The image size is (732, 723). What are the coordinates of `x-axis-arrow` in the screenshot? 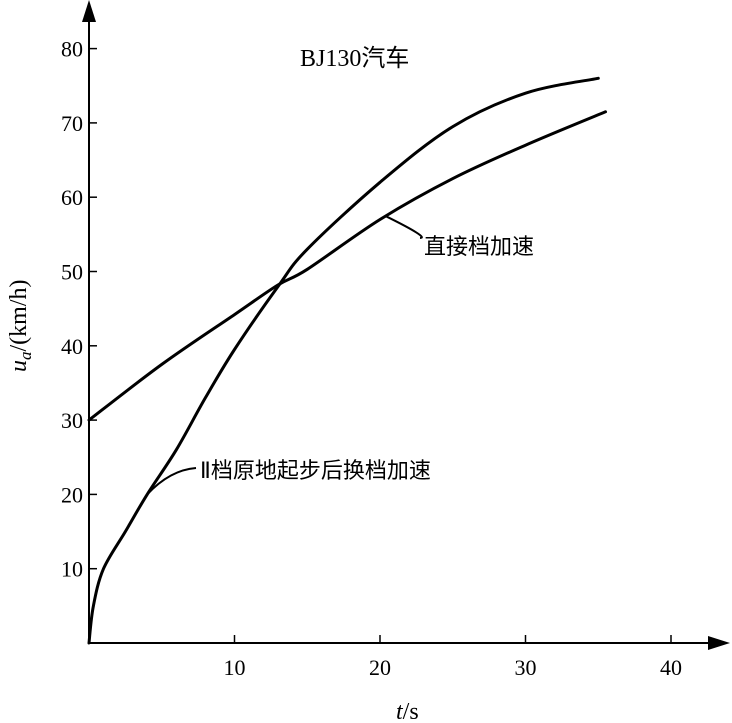 It's located at (719, 643).